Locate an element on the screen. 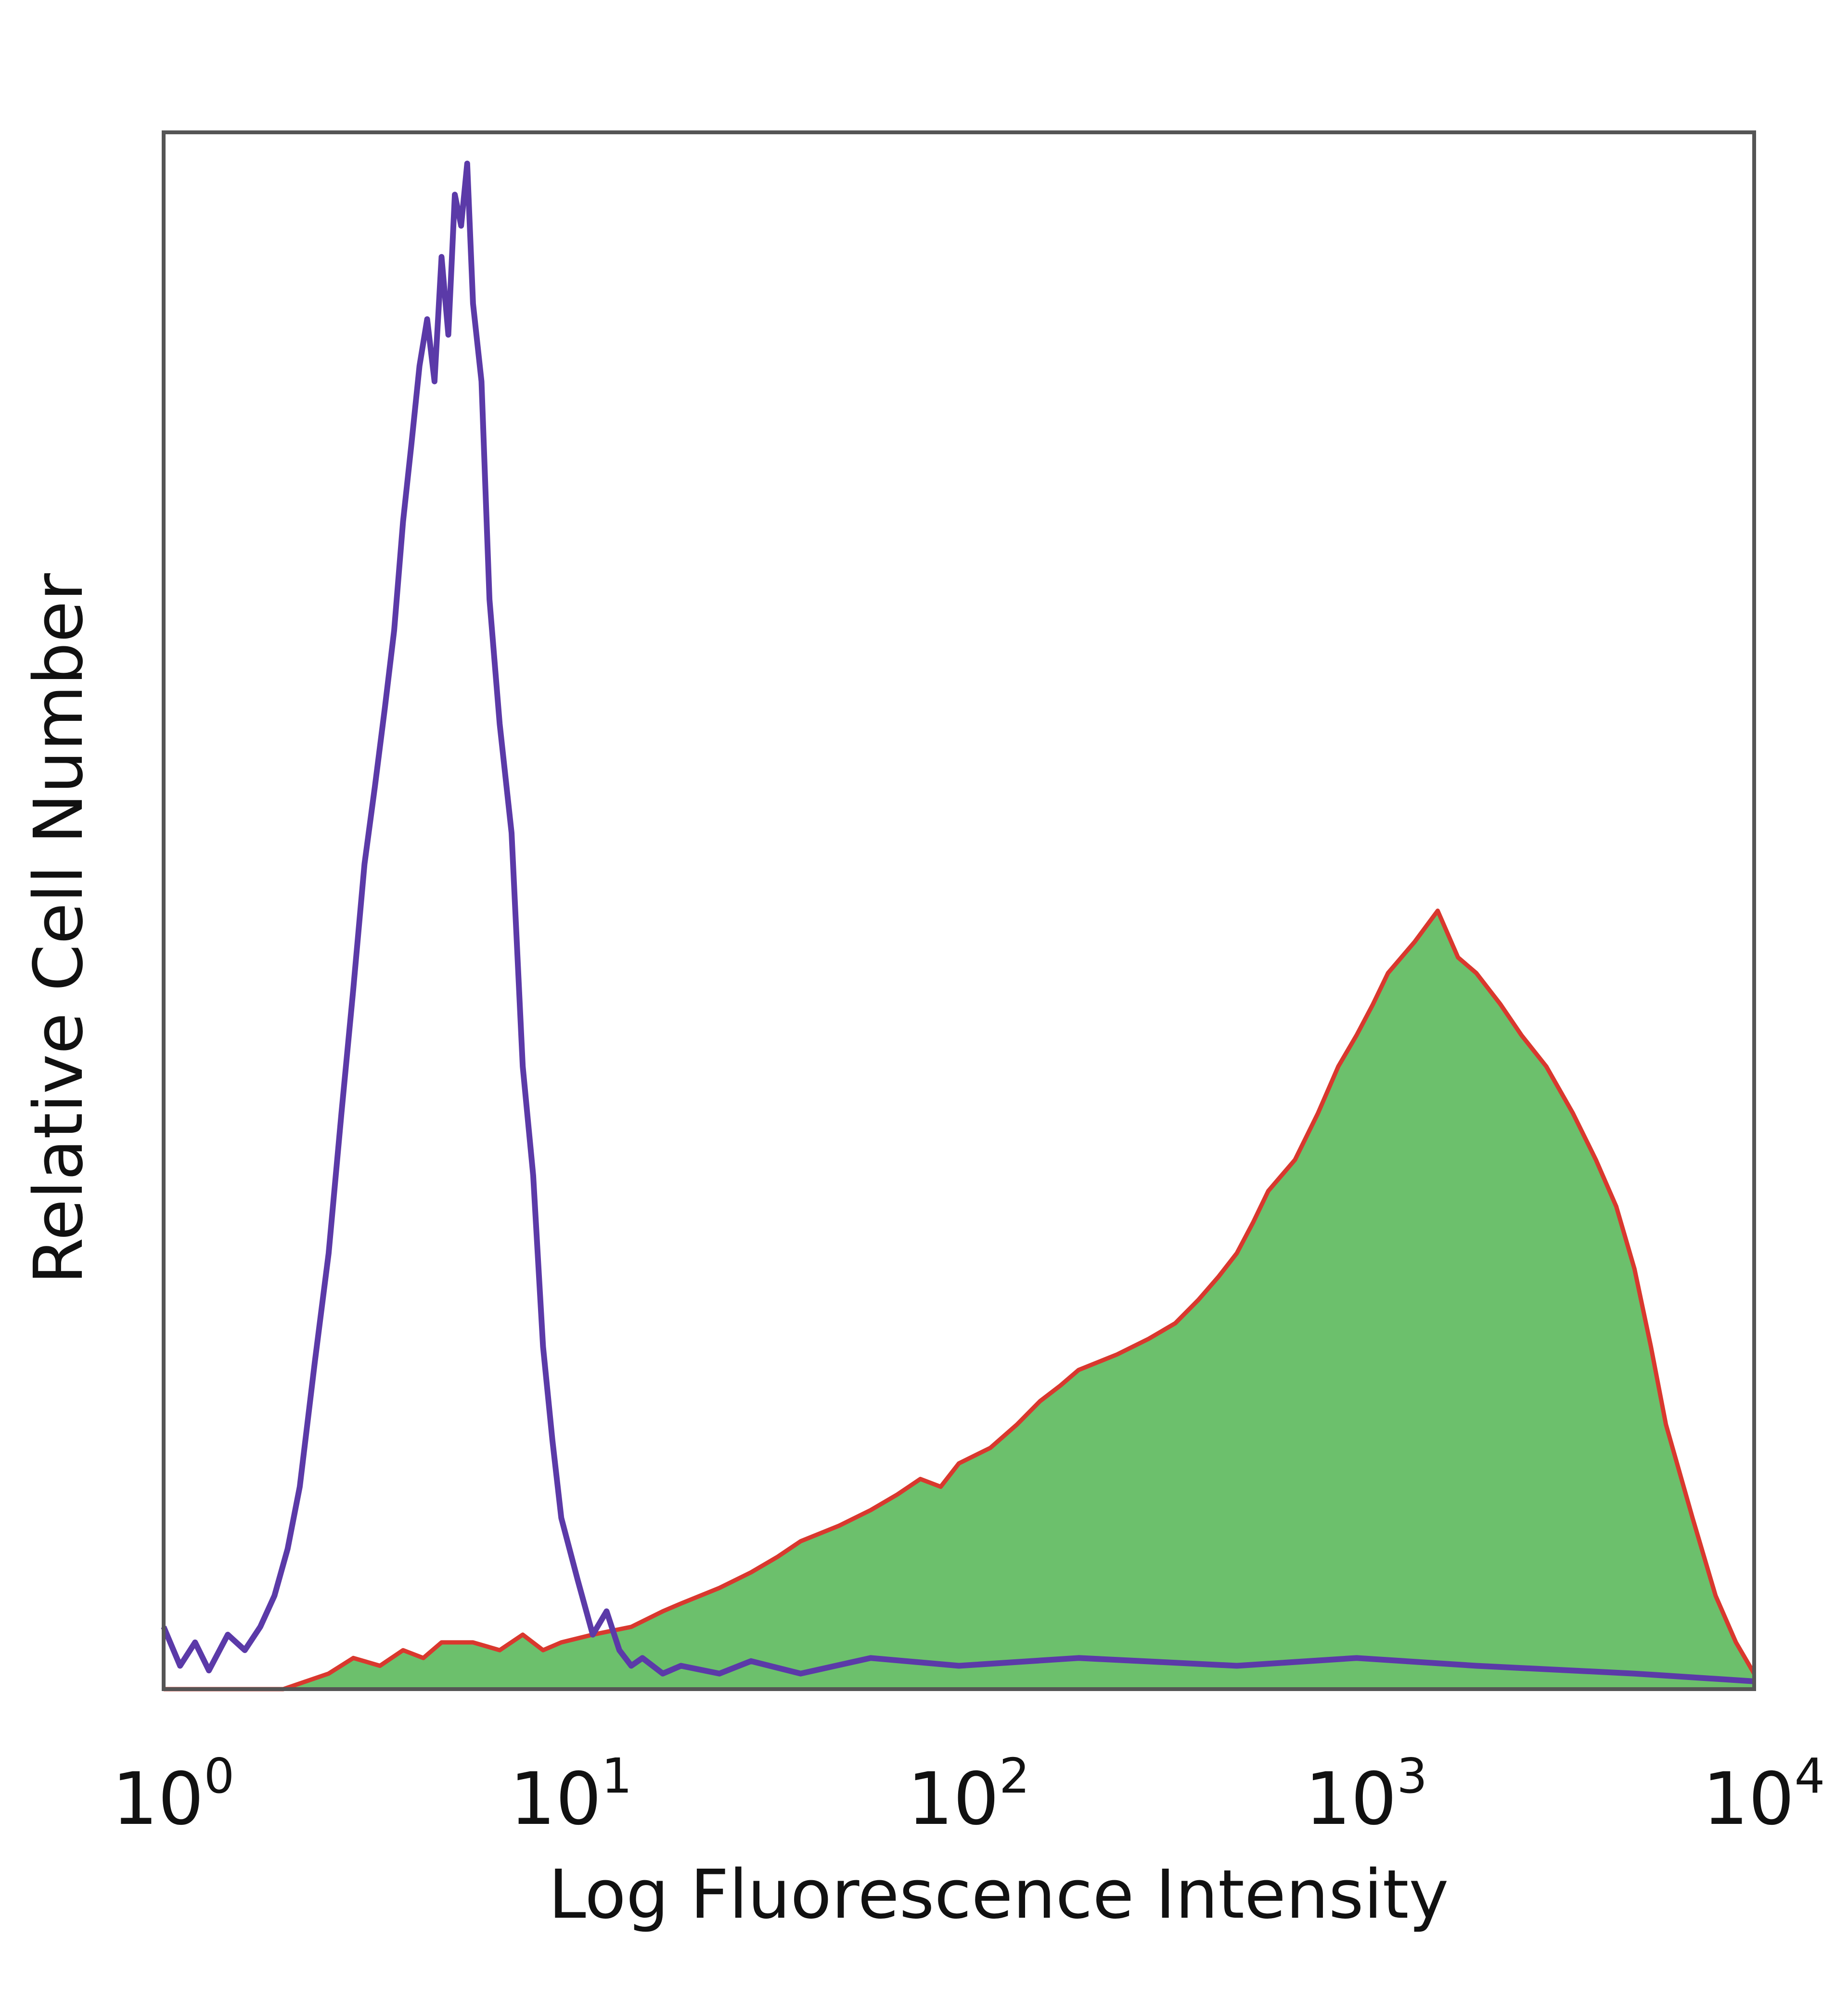 The width and height of the screenshot is (1848, 2000). x-tick-label: 101 is located at coordinates (571, 1794).